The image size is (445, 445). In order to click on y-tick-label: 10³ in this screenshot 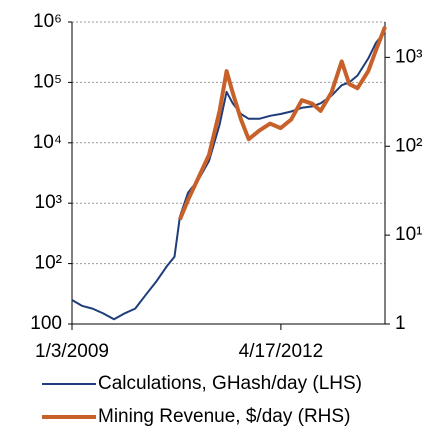, I will do `click(48, 202)`.